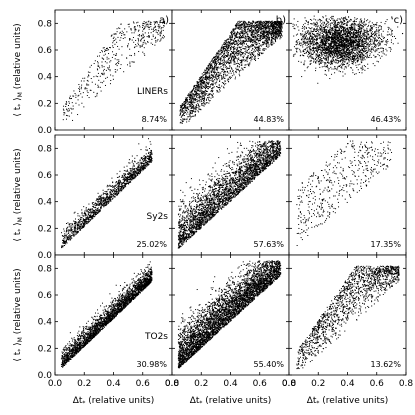 This screenshot has height=415, width=415. What do you see at coordinates (268, 119) in the screenshot?
I see `percent-label: 44.83%` at bounding box center [268, 119].